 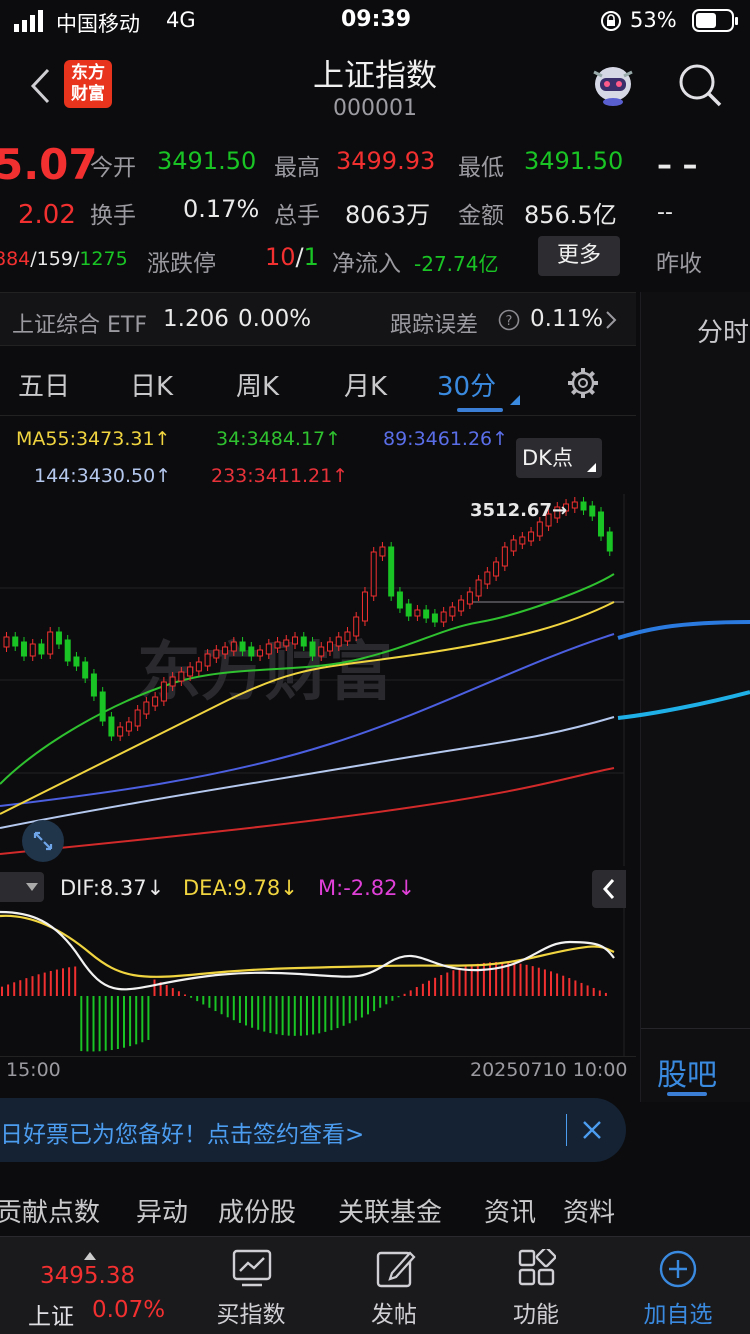 I want to click on carrier: 中国移动, so click(x=98, y=24).